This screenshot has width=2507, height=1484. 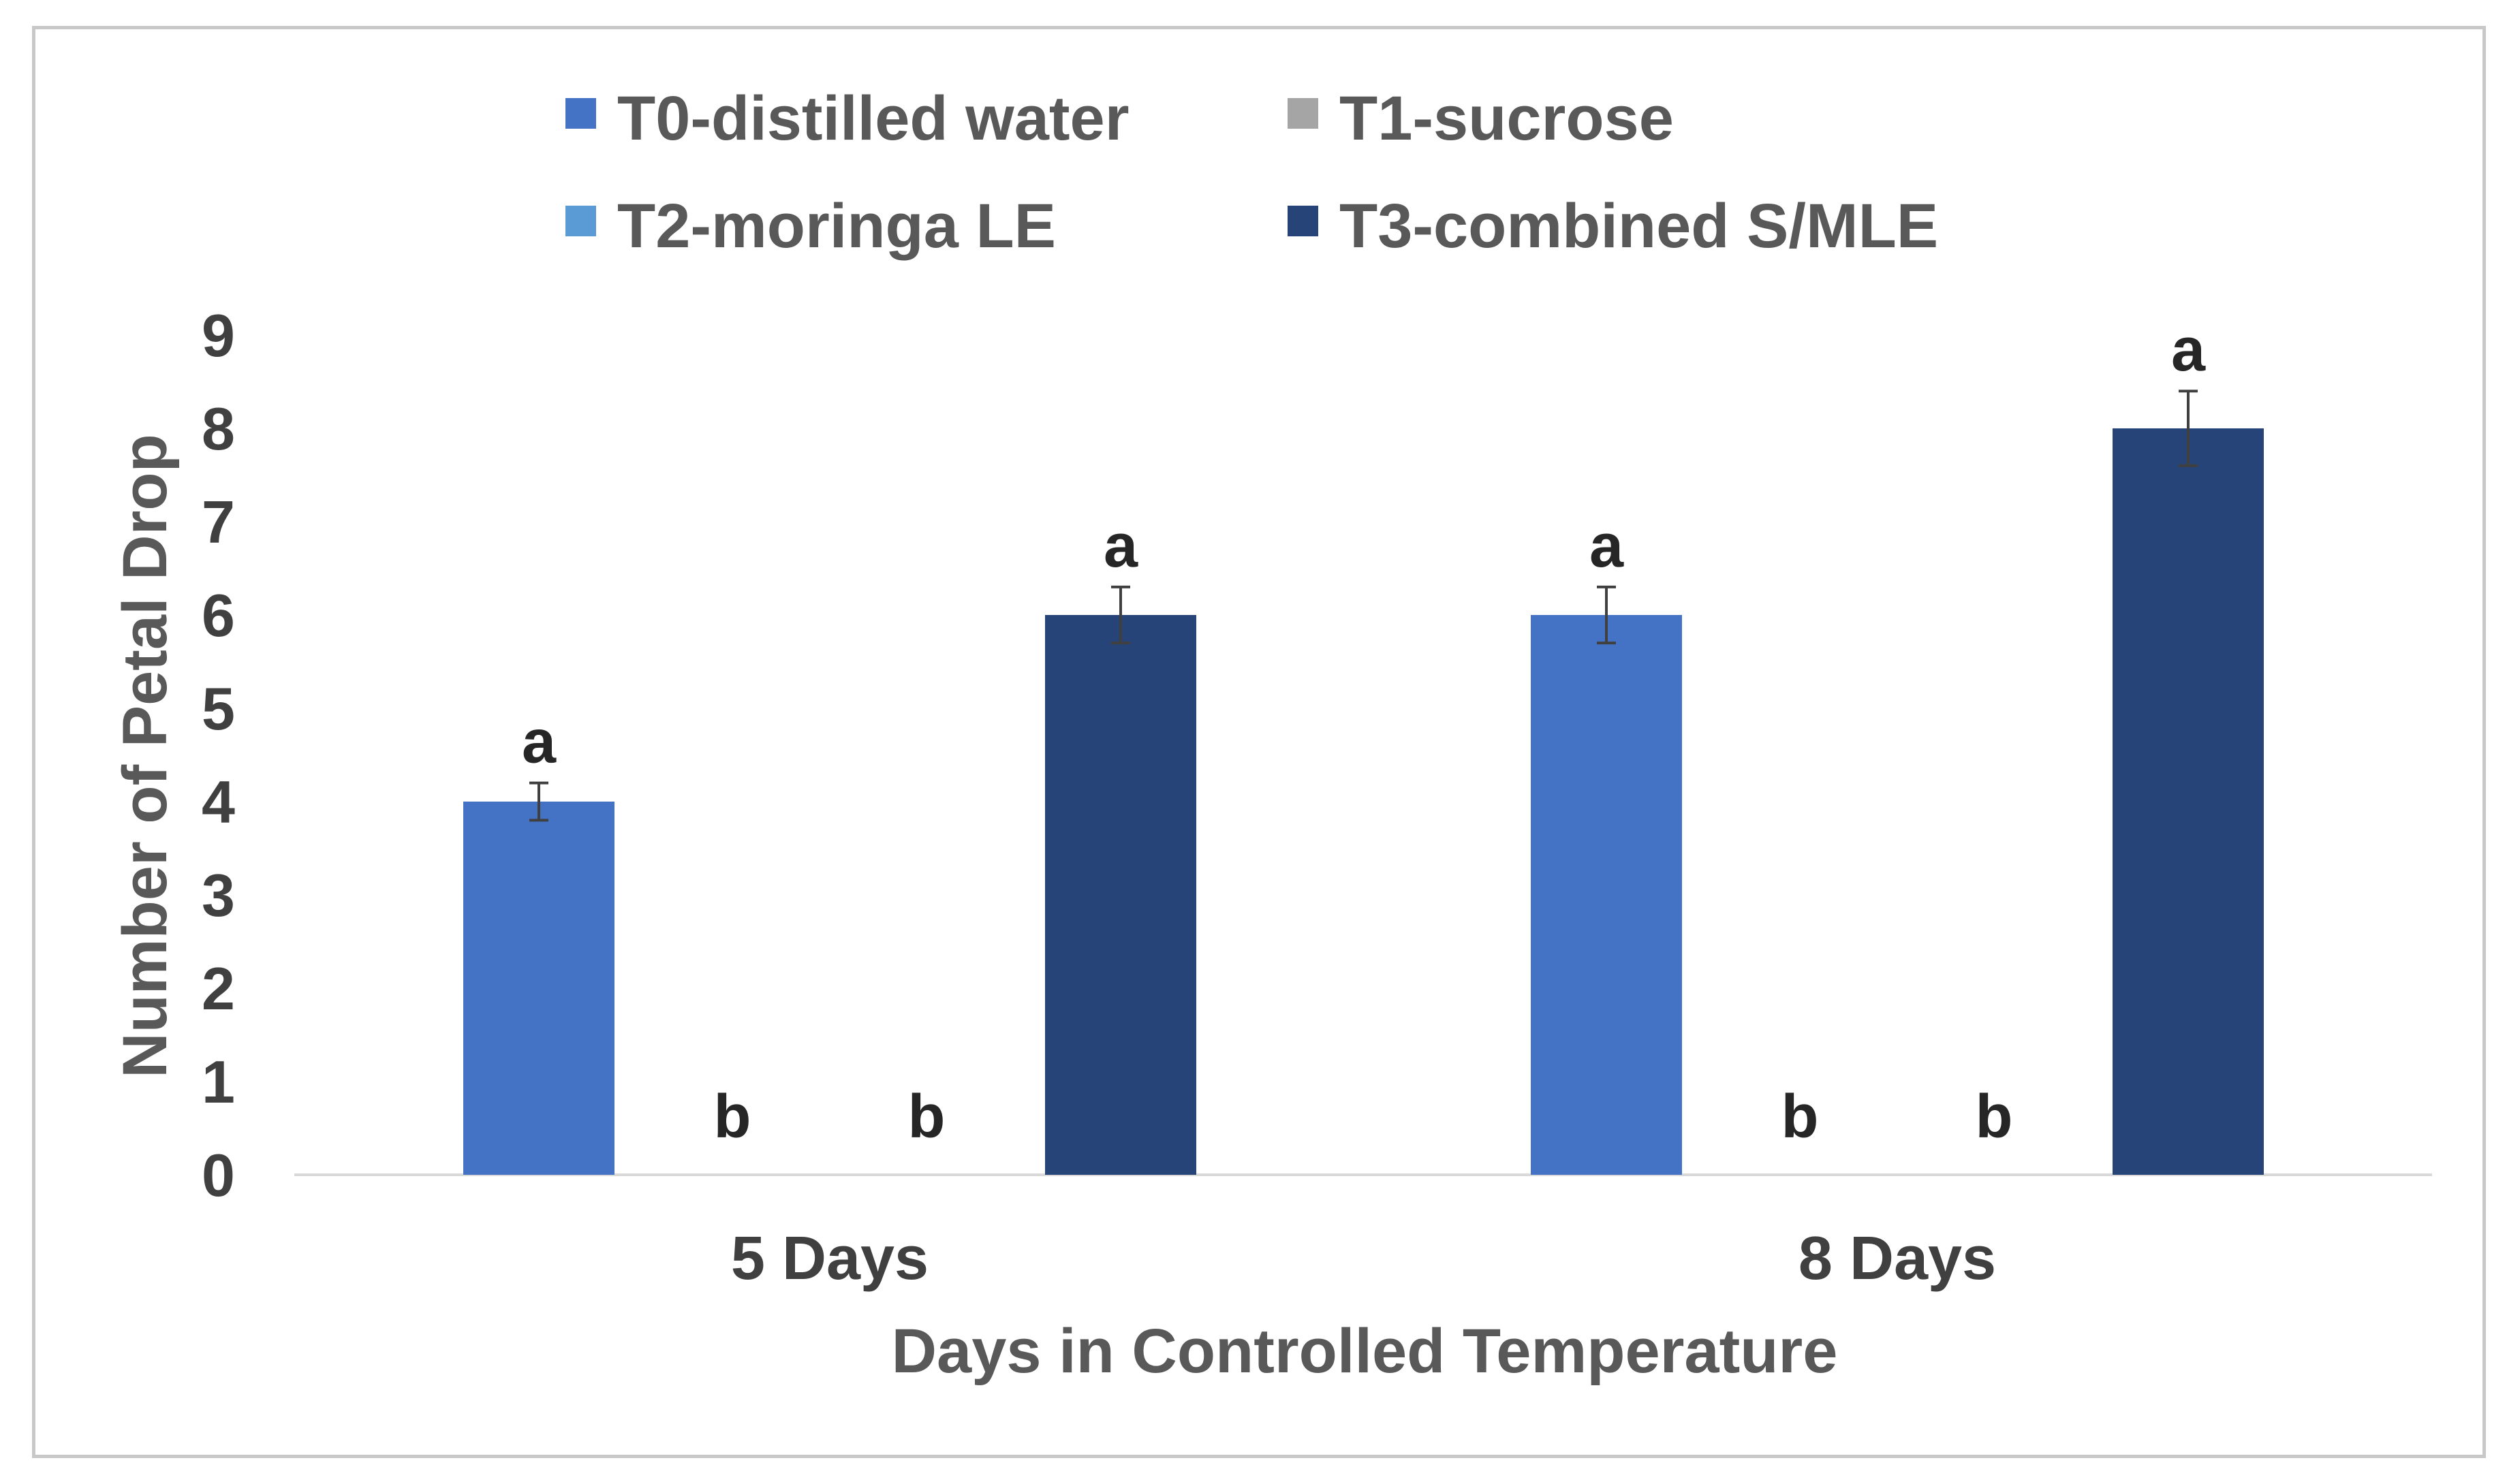 What do you see at coordinates (218, 708) in the screenshot?
I see `y-tick-label: 5` at bounding box center [218, 708].